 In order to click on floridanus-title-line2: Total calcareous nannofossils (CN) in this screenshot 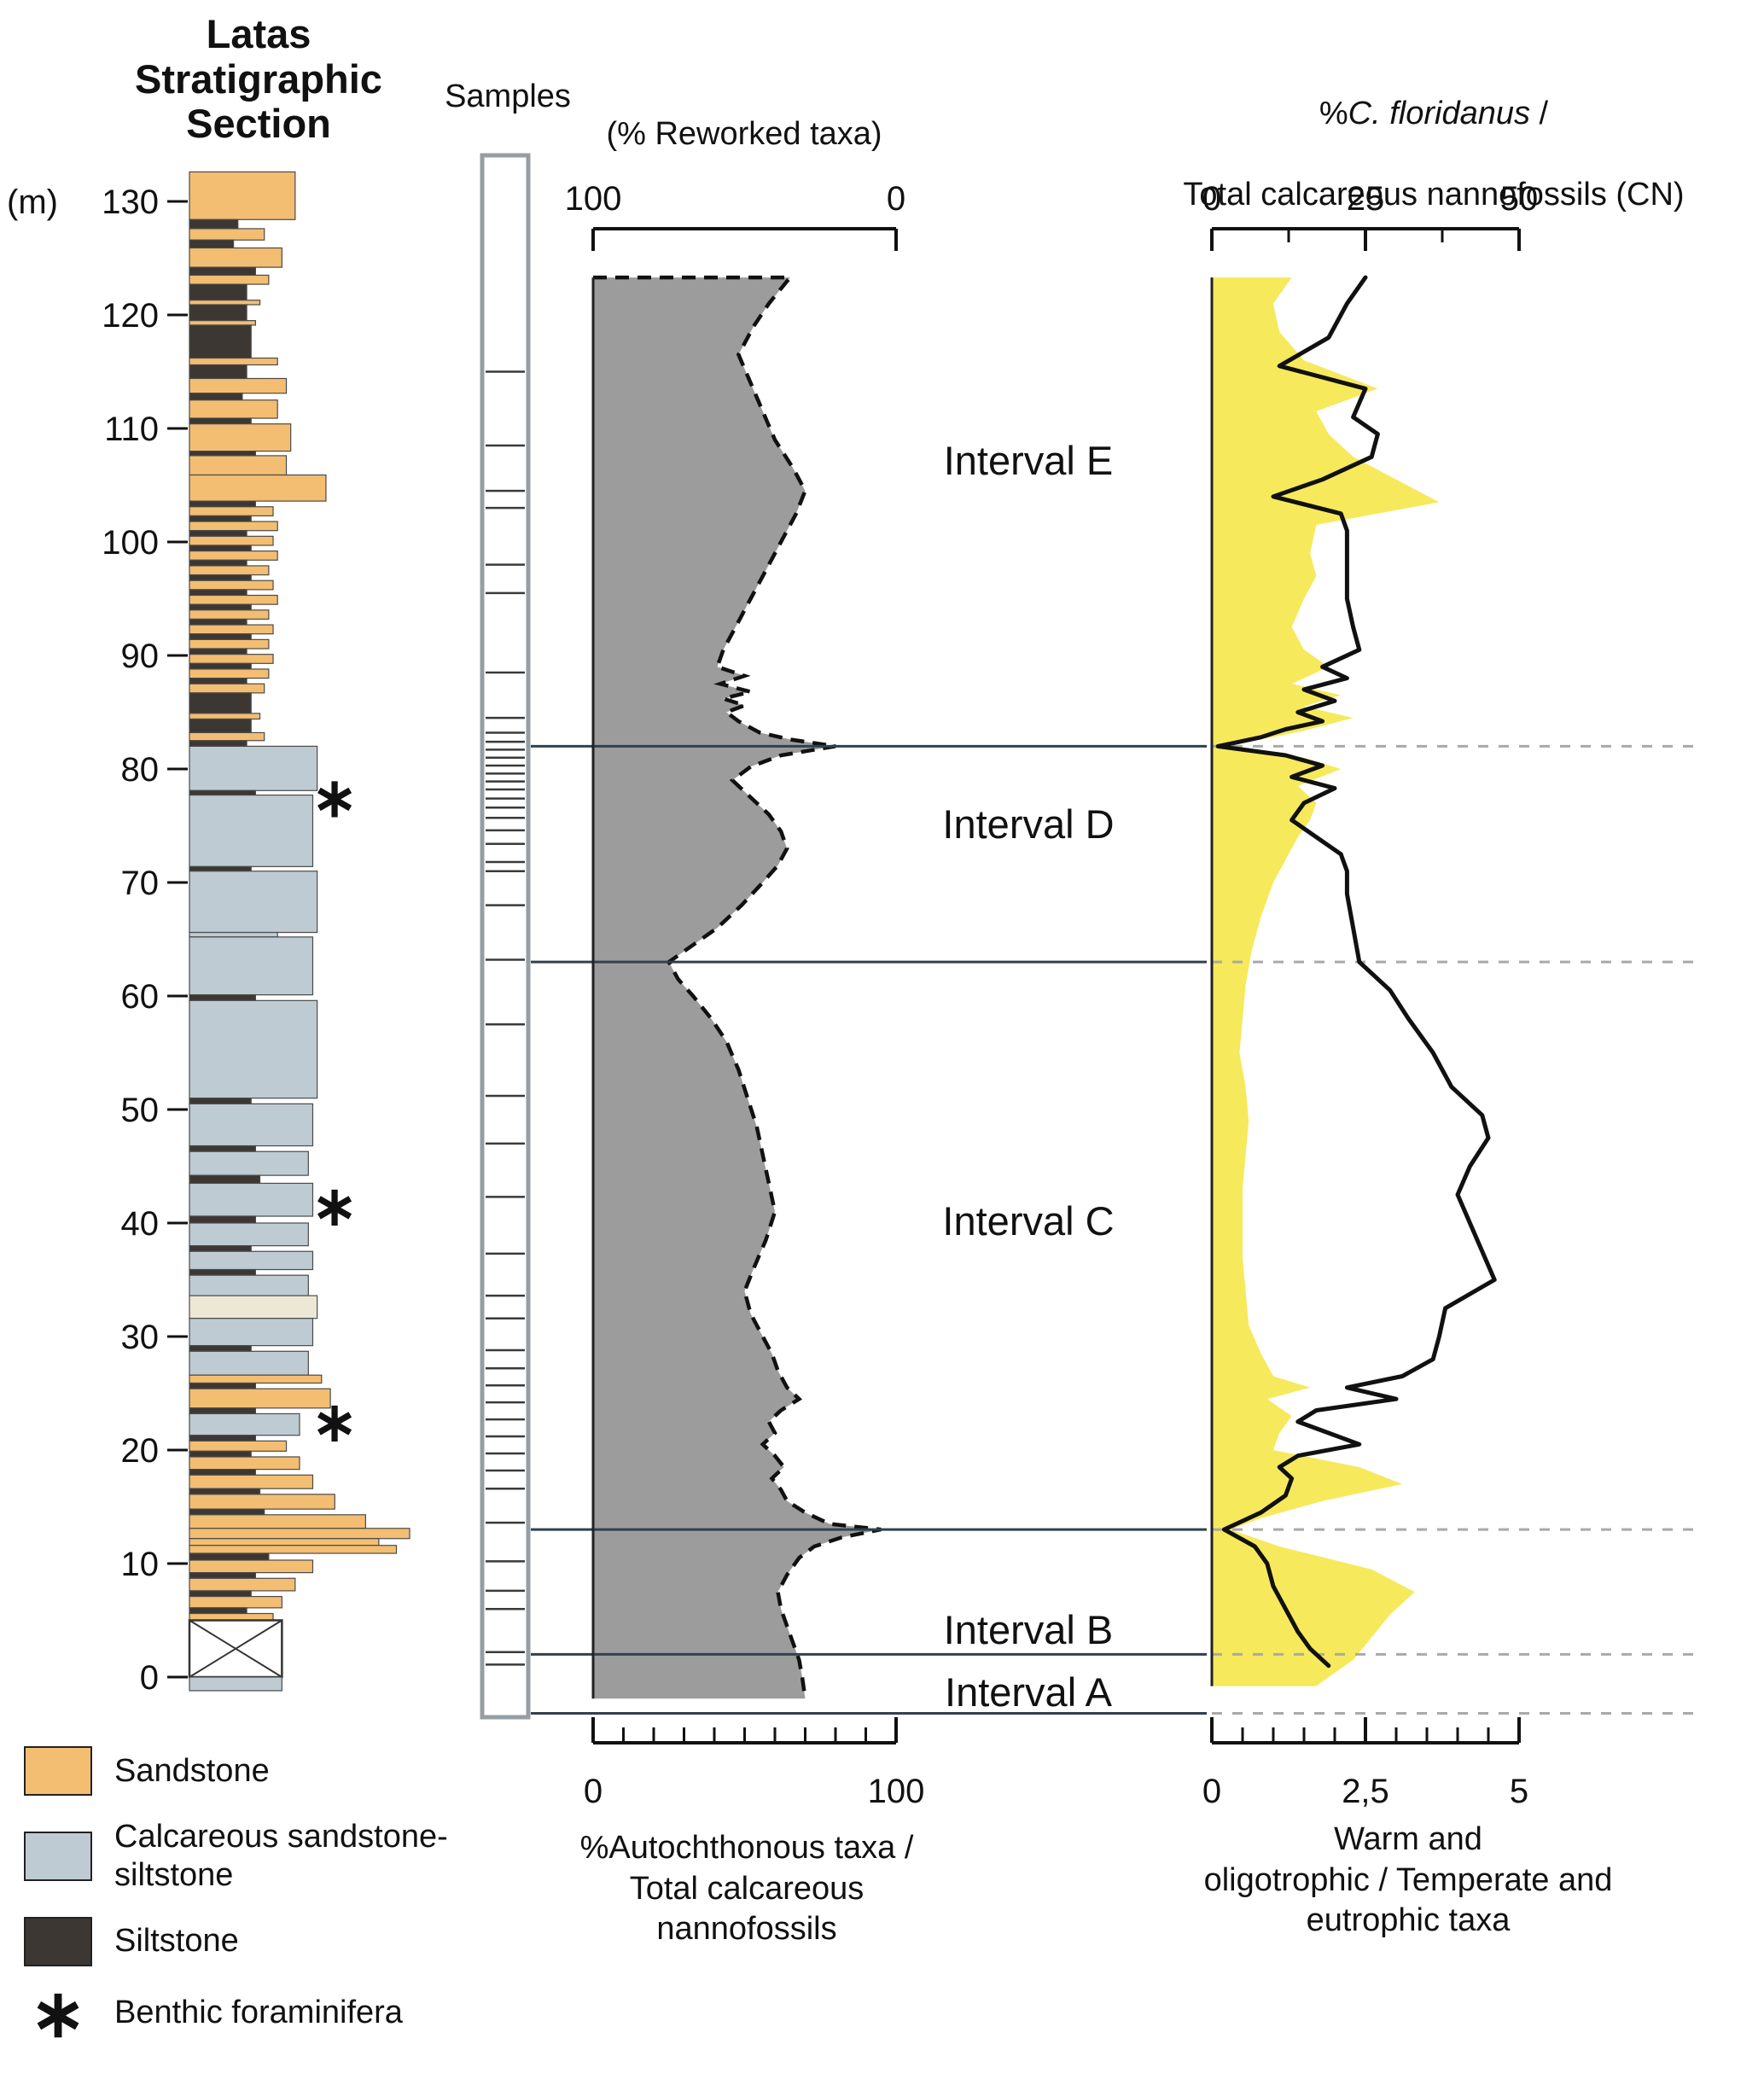, I will do `click(1434, 194)`.